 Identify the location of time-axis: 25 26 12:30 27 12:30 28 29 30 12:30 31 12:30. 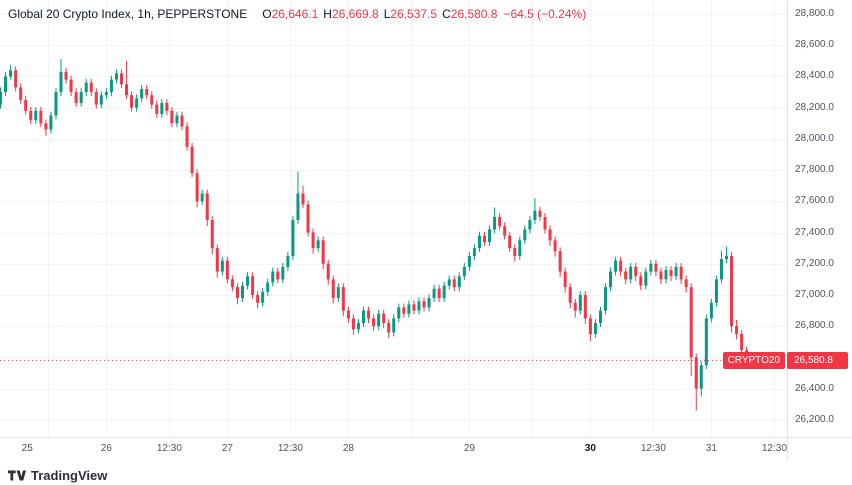
(426, 449).